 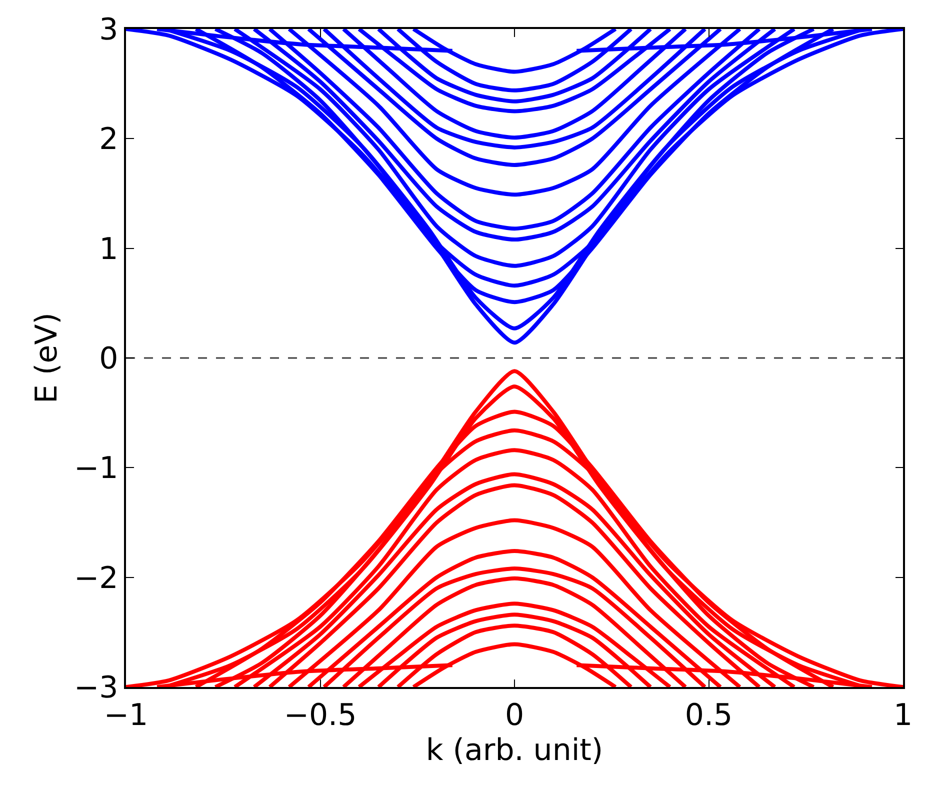 I want to click on y-tick-label: 1, so click(x=108, y=249).